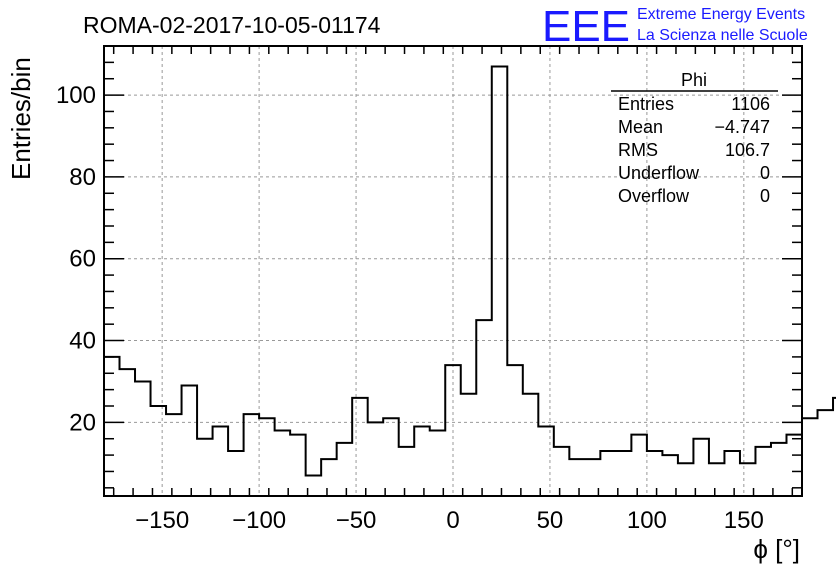 This screenshot has height=572, width=836. What do you see at coordinates (640, 127) in the screenshot?
I see `stats-label: Mean` at bounding box center [640, 127].